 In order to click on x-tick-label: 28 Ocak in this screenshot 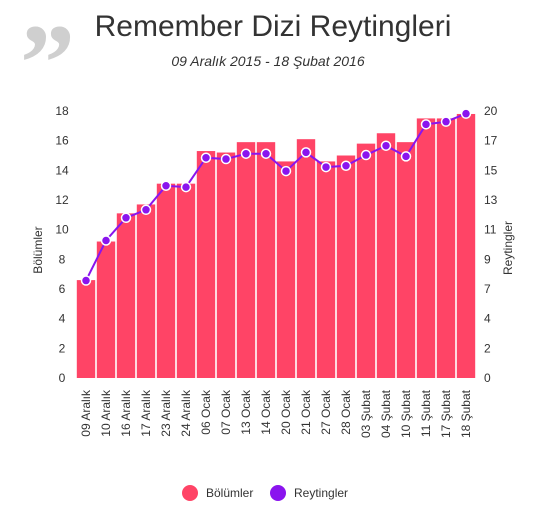, I will do `click(346, 412)`.